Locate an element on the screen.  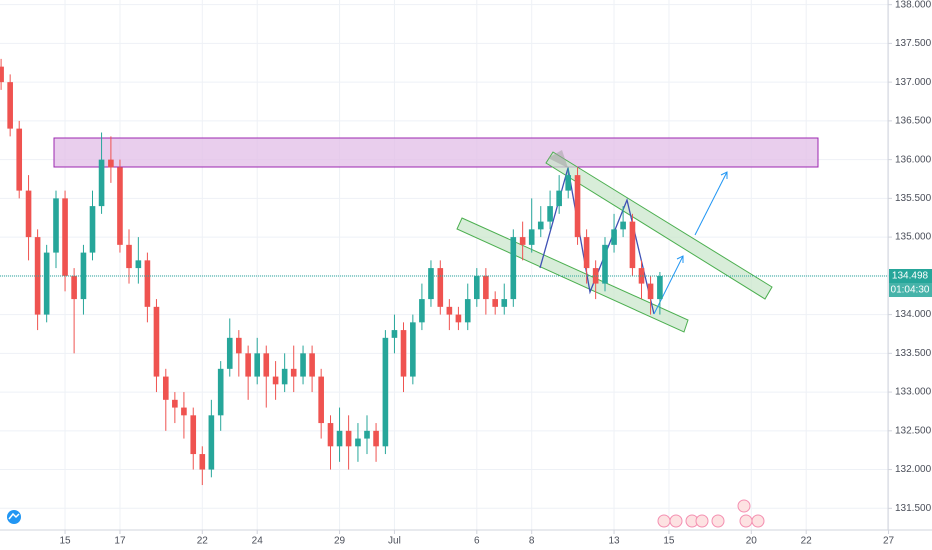
last-price-box is located at coordinates (910, 276).